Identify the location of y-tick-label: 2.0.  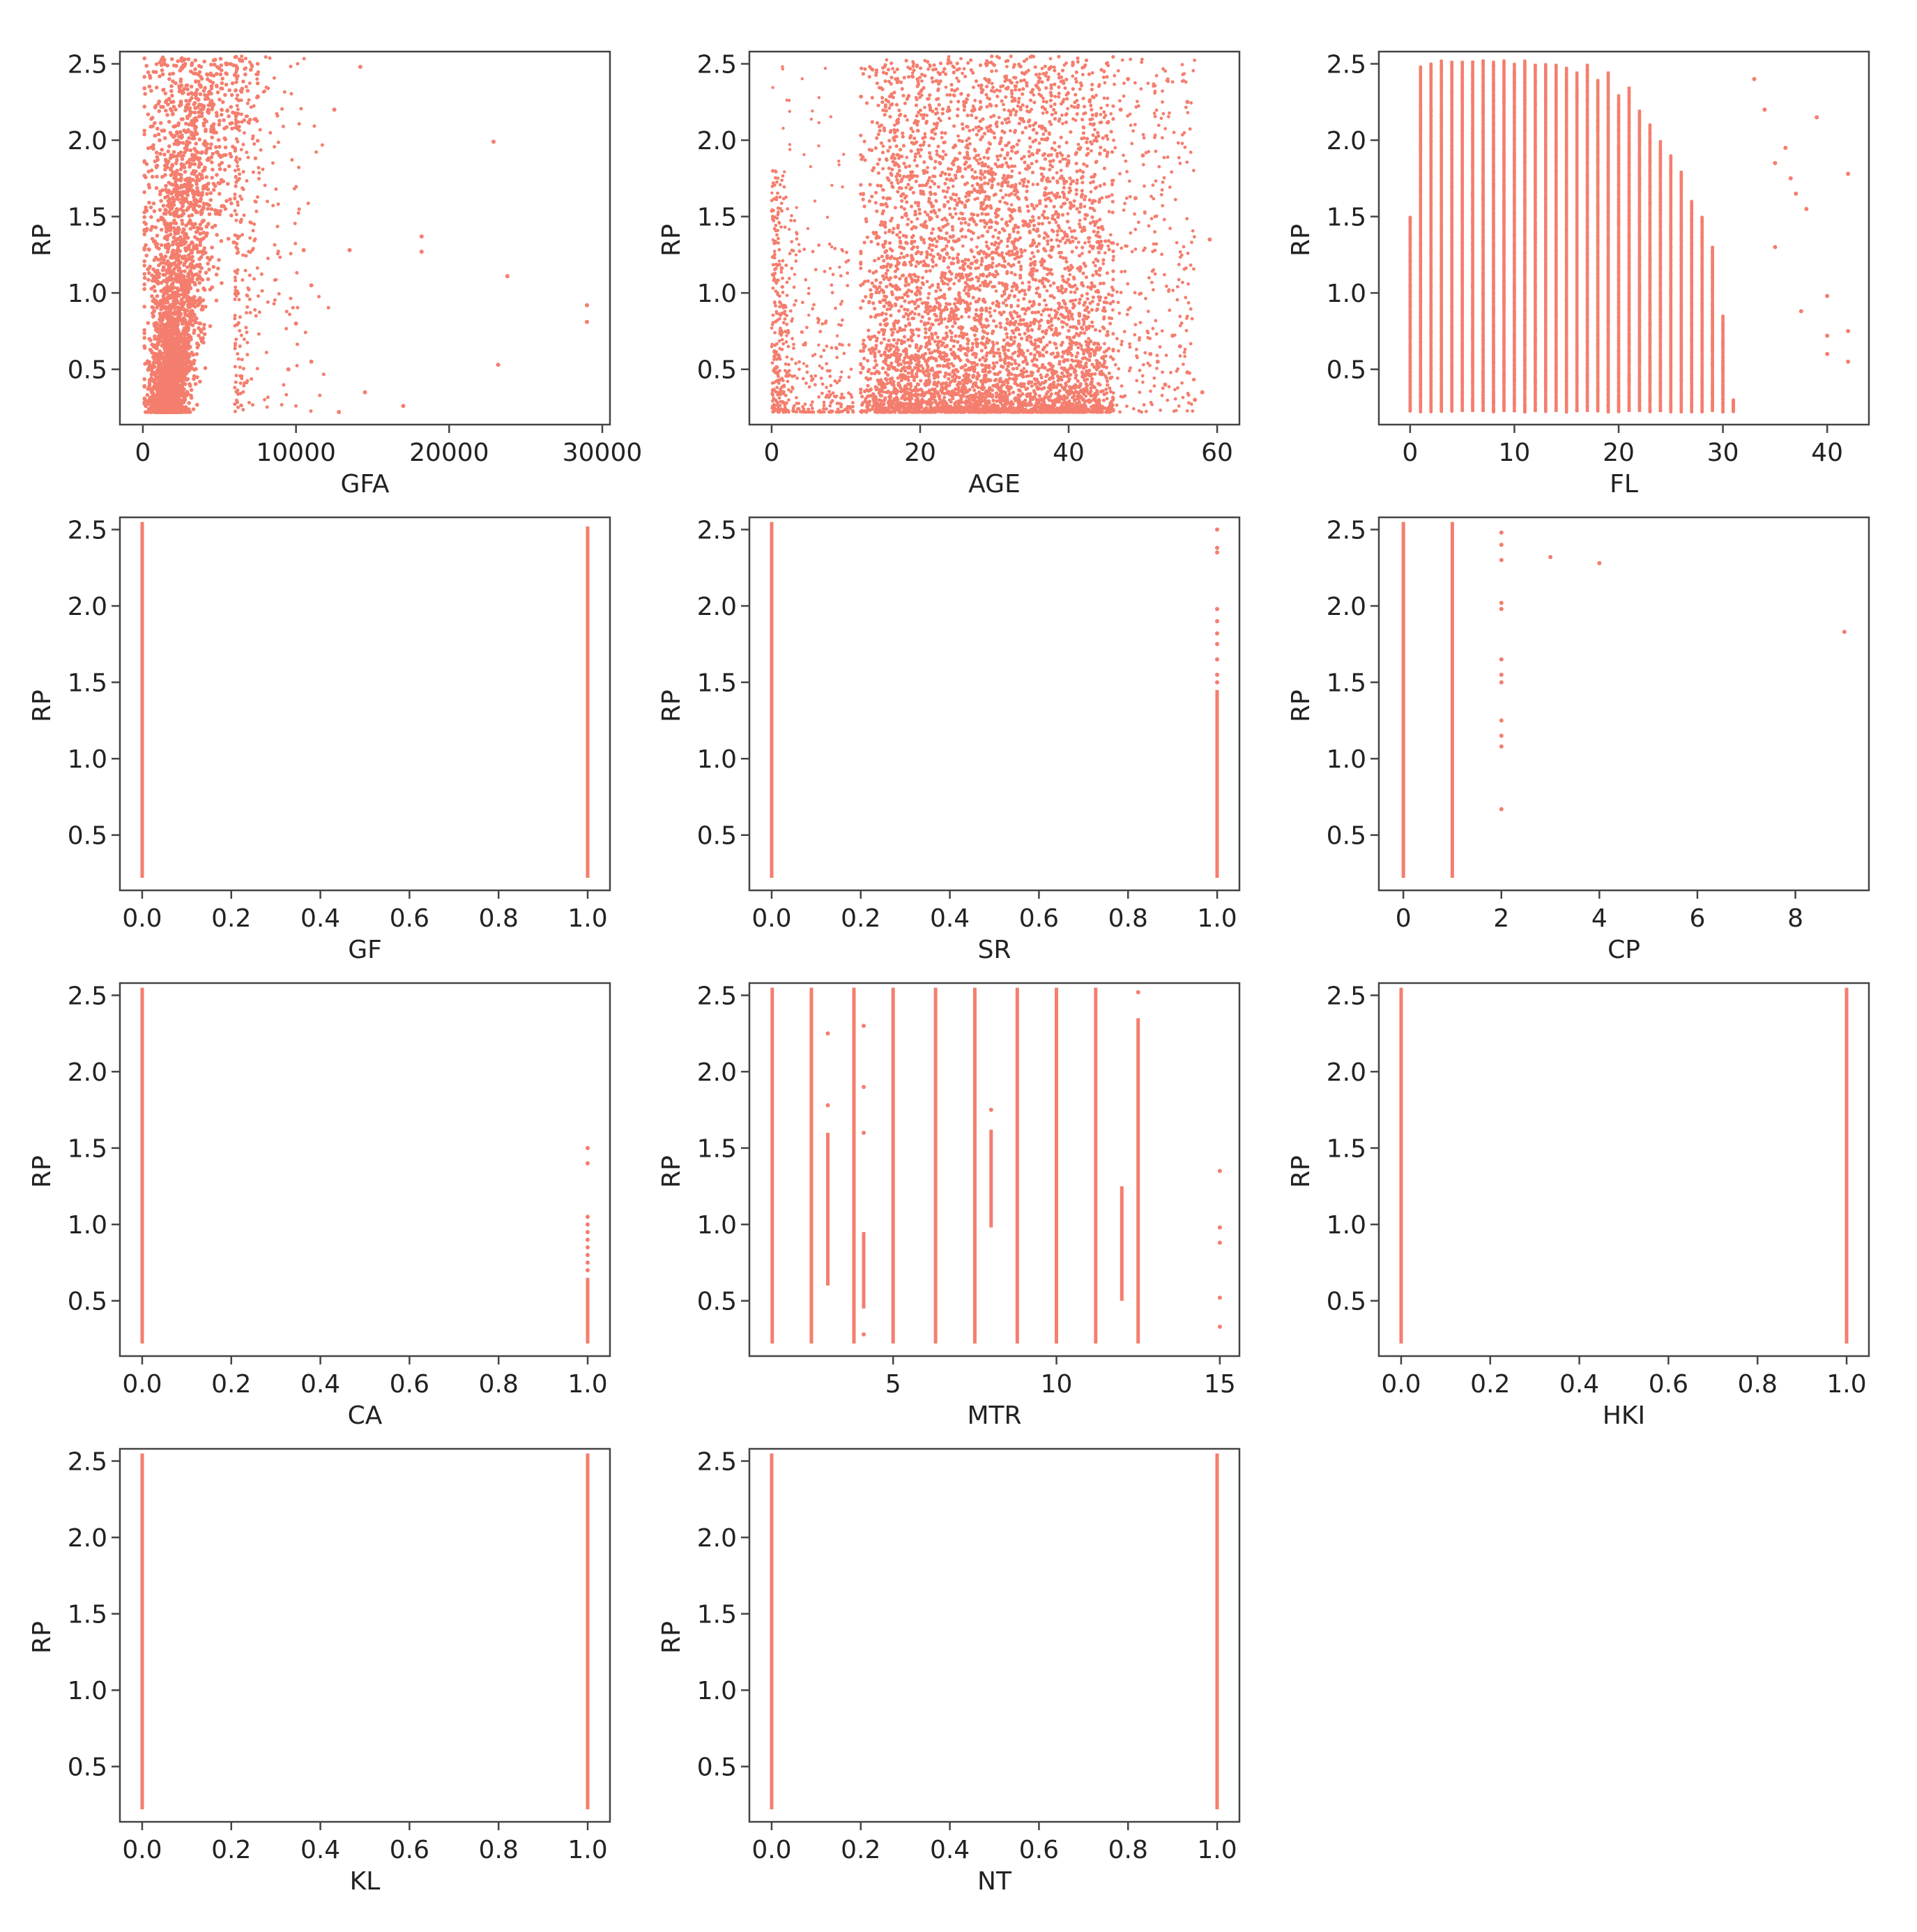
(87, 141).